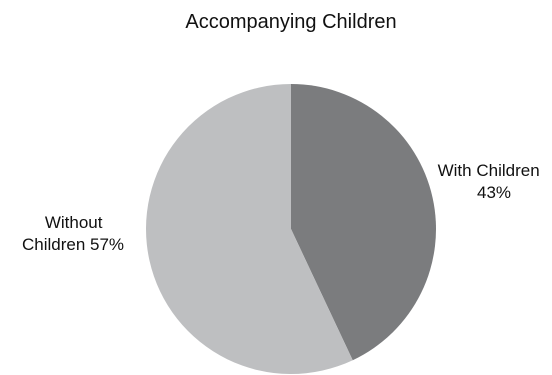 This screenshot has height=375, width=552. What do you see at coordinates (73, 233) in the screenshot?
I see `without-children-label: Without Children 57%` at bounding box center [73, 233].